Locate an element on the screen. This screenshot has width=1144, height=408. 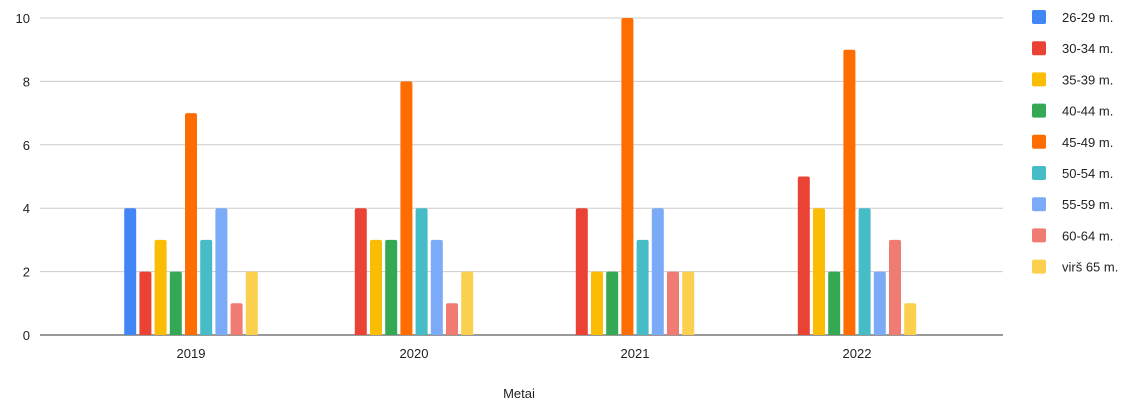
legend-item: virš 65 m. is located at coordinates (1075, 267).